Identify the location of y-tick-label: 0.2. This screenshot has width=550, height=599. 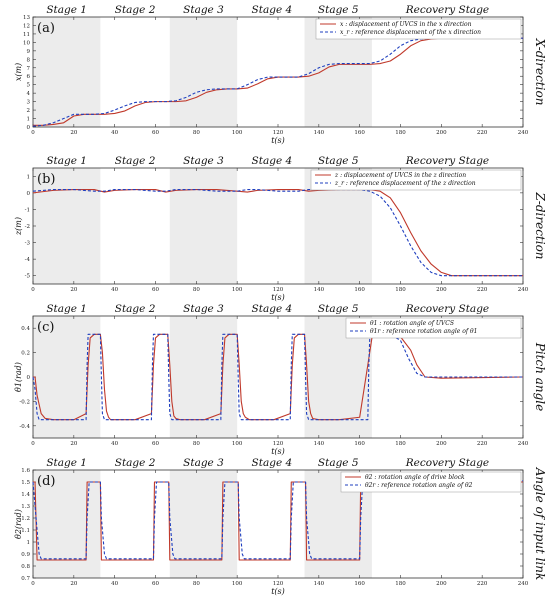
(25, 354).